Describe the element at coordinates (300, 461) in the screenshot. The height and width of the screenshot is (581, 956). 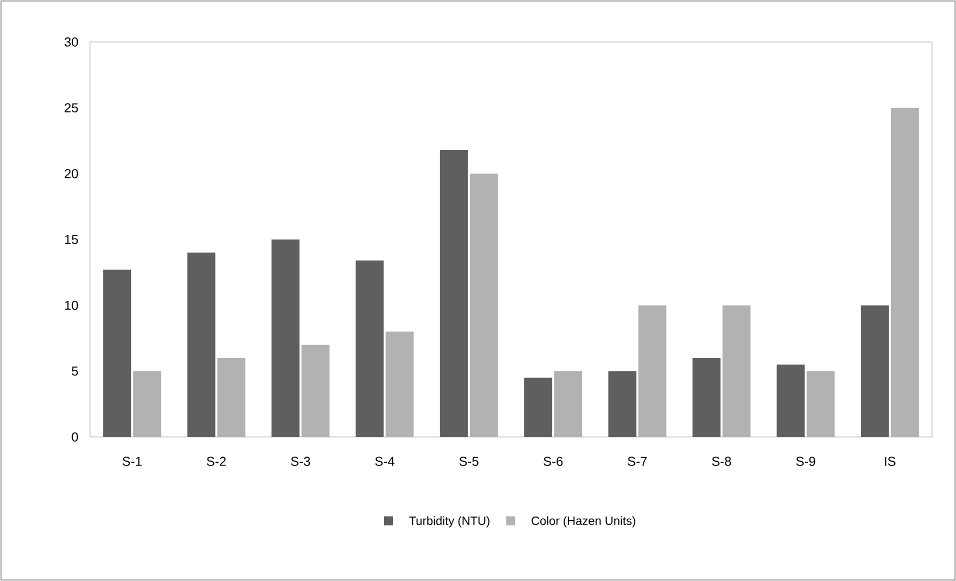
I see `x-tick-label: S-3` at that location.